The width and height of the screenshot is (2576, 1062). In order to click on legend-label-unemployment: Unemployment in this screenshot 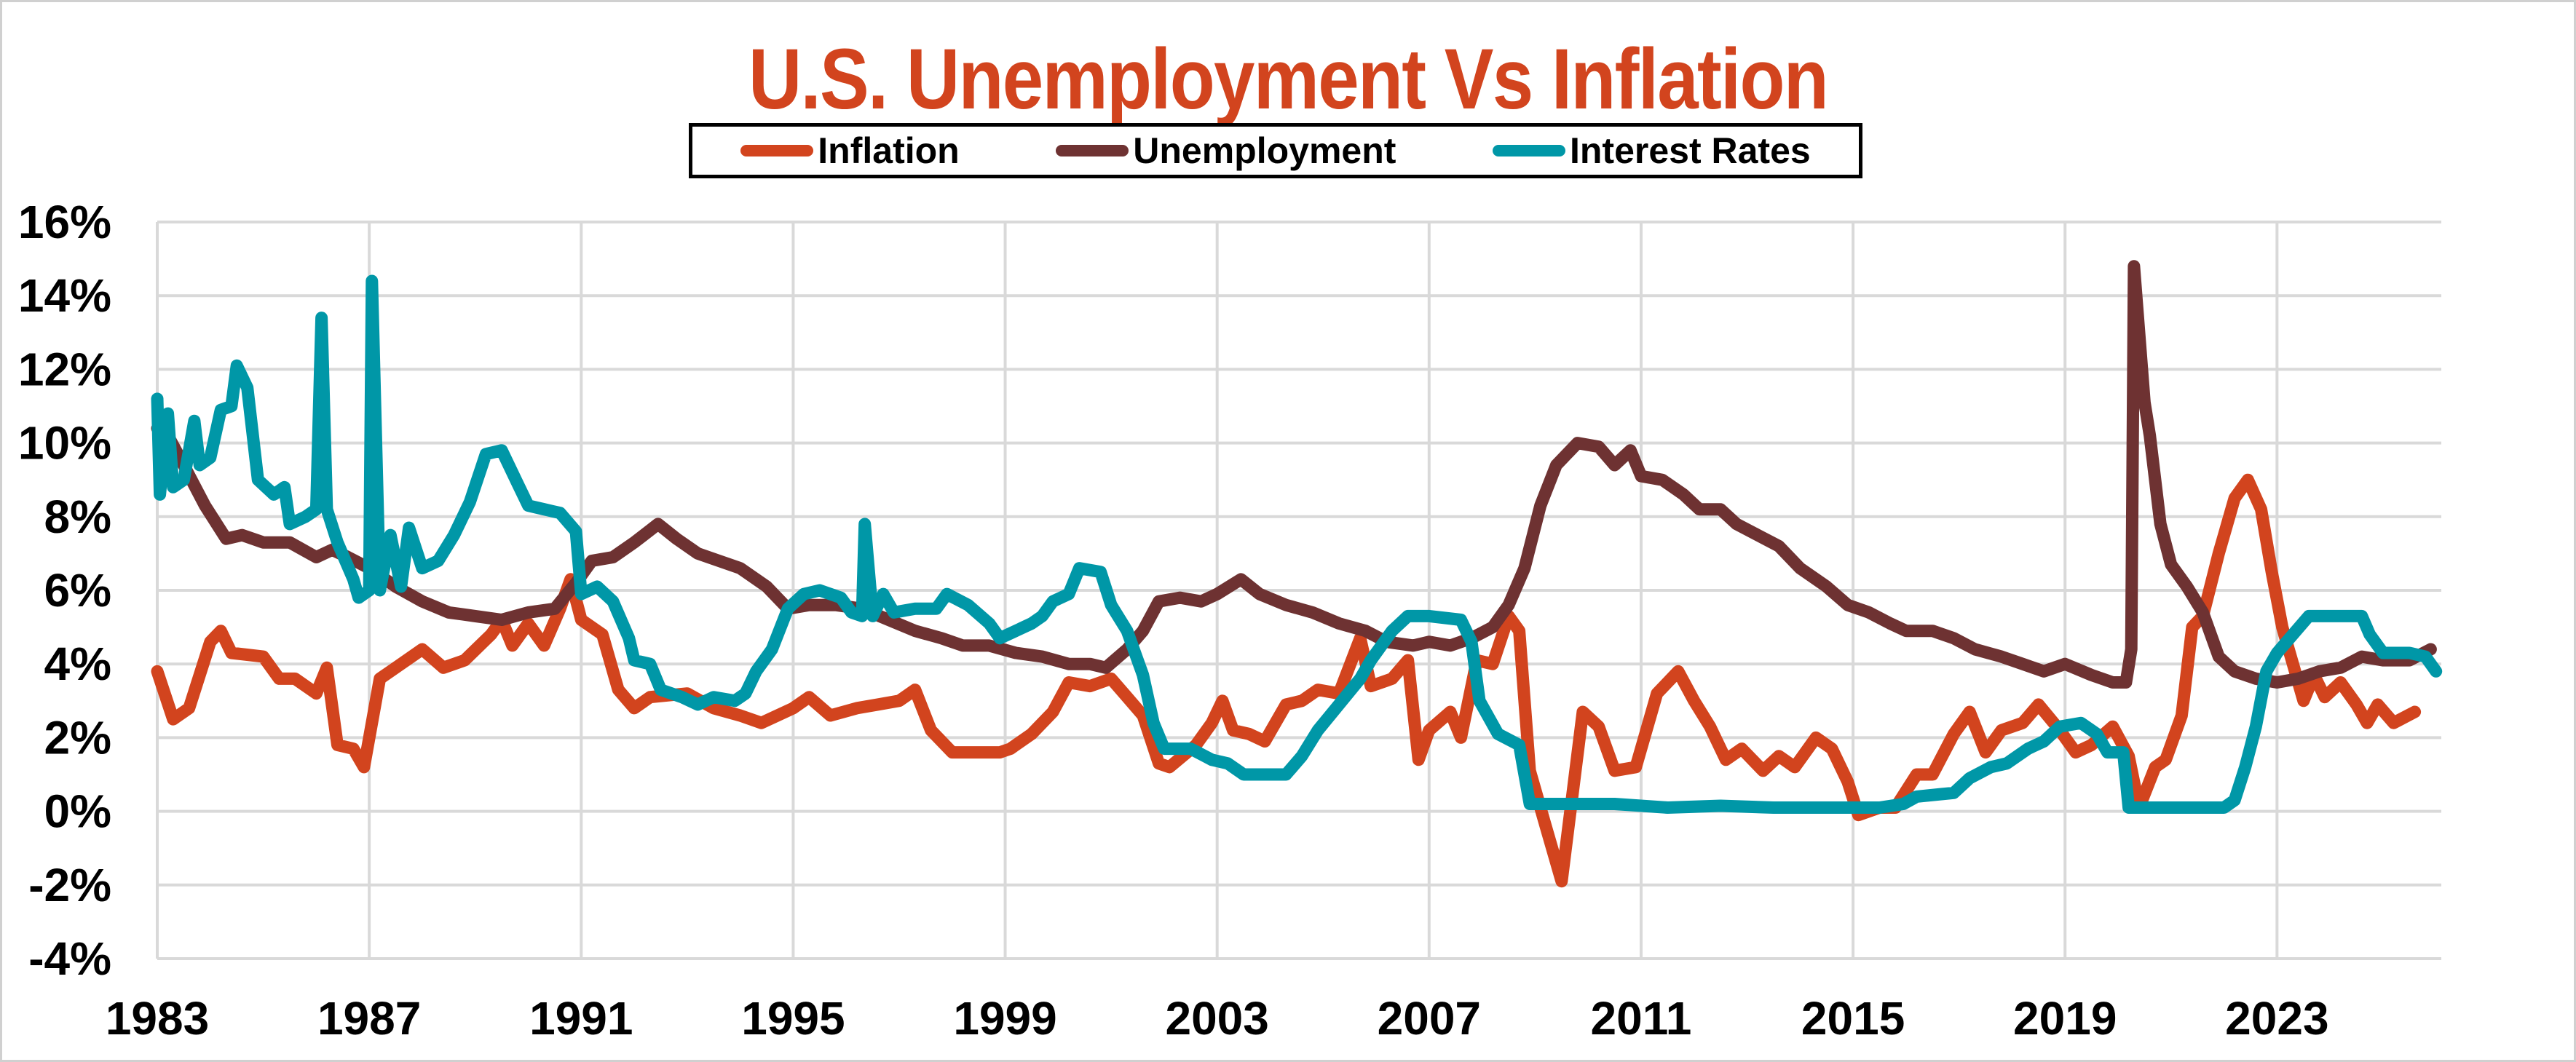, I will do `click(1265, 150)`.